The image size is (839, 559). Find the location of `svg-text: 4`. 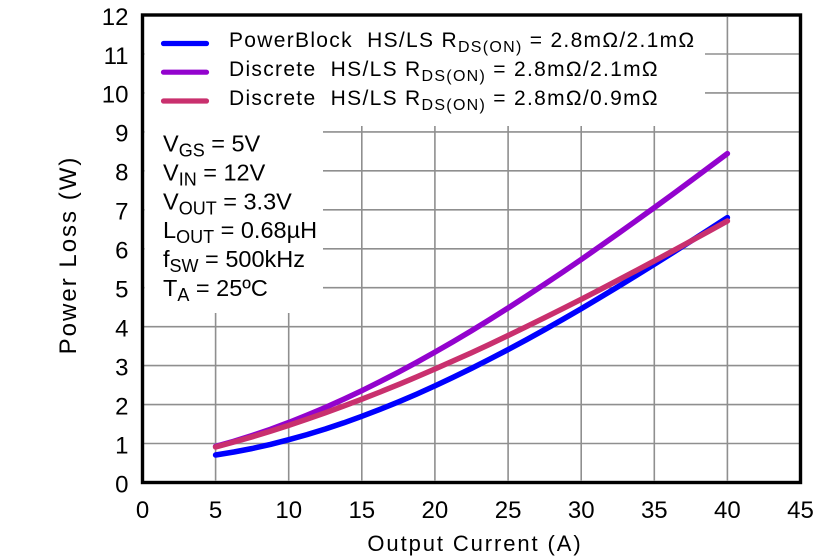

svg-text: 4 is located at coordinates (121, 329).